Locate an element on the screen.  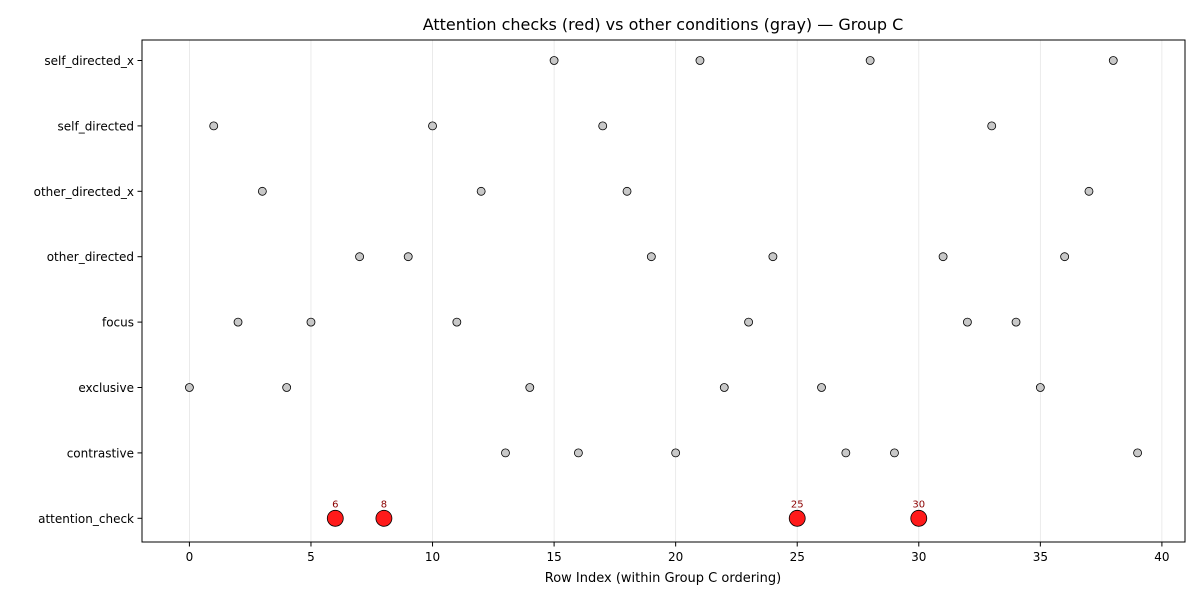
x-tick-label: 40 is located at coordinates (1161, 557).